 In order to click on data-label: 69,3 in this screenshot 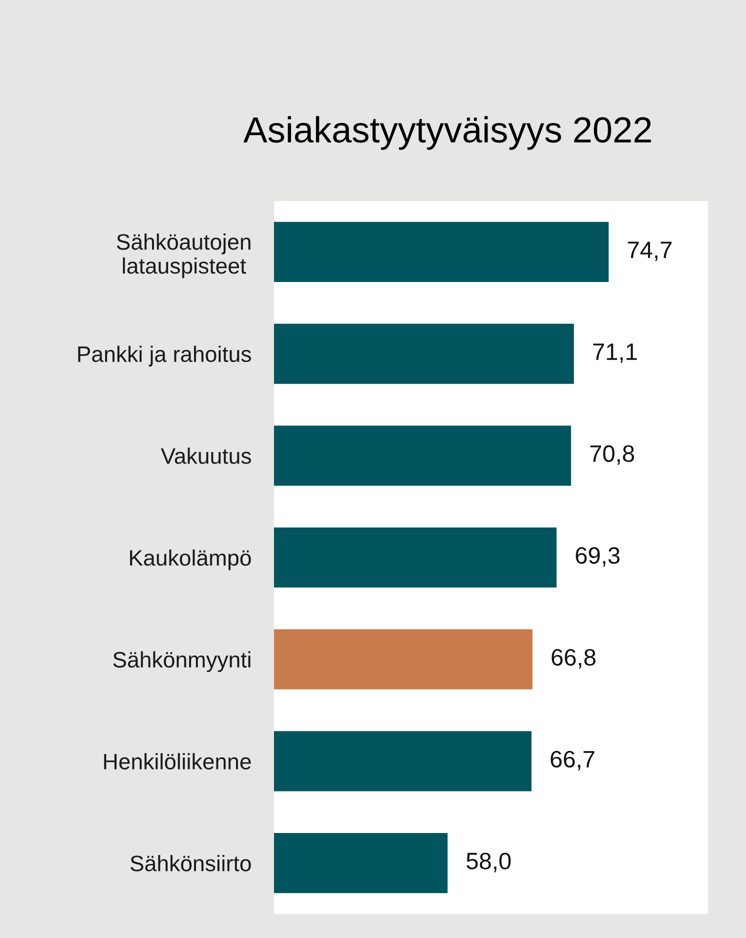, I will do `click(598, 557)`.